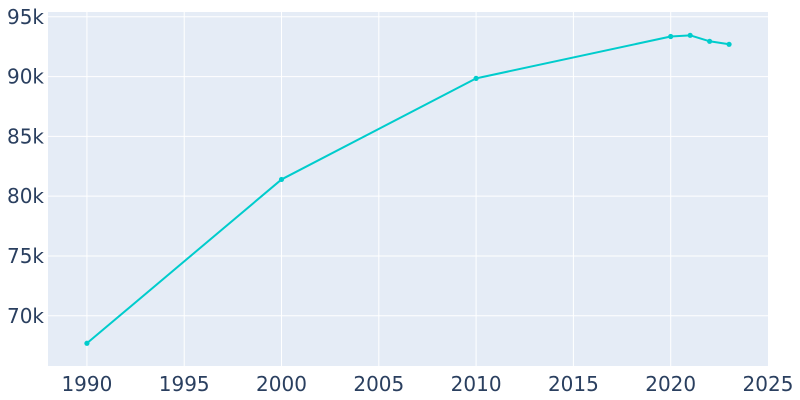  What do you see at coordinates (25, 77) in the screenshot?
I see `y-tick-label: 90k` at bounding box center [25, 77].